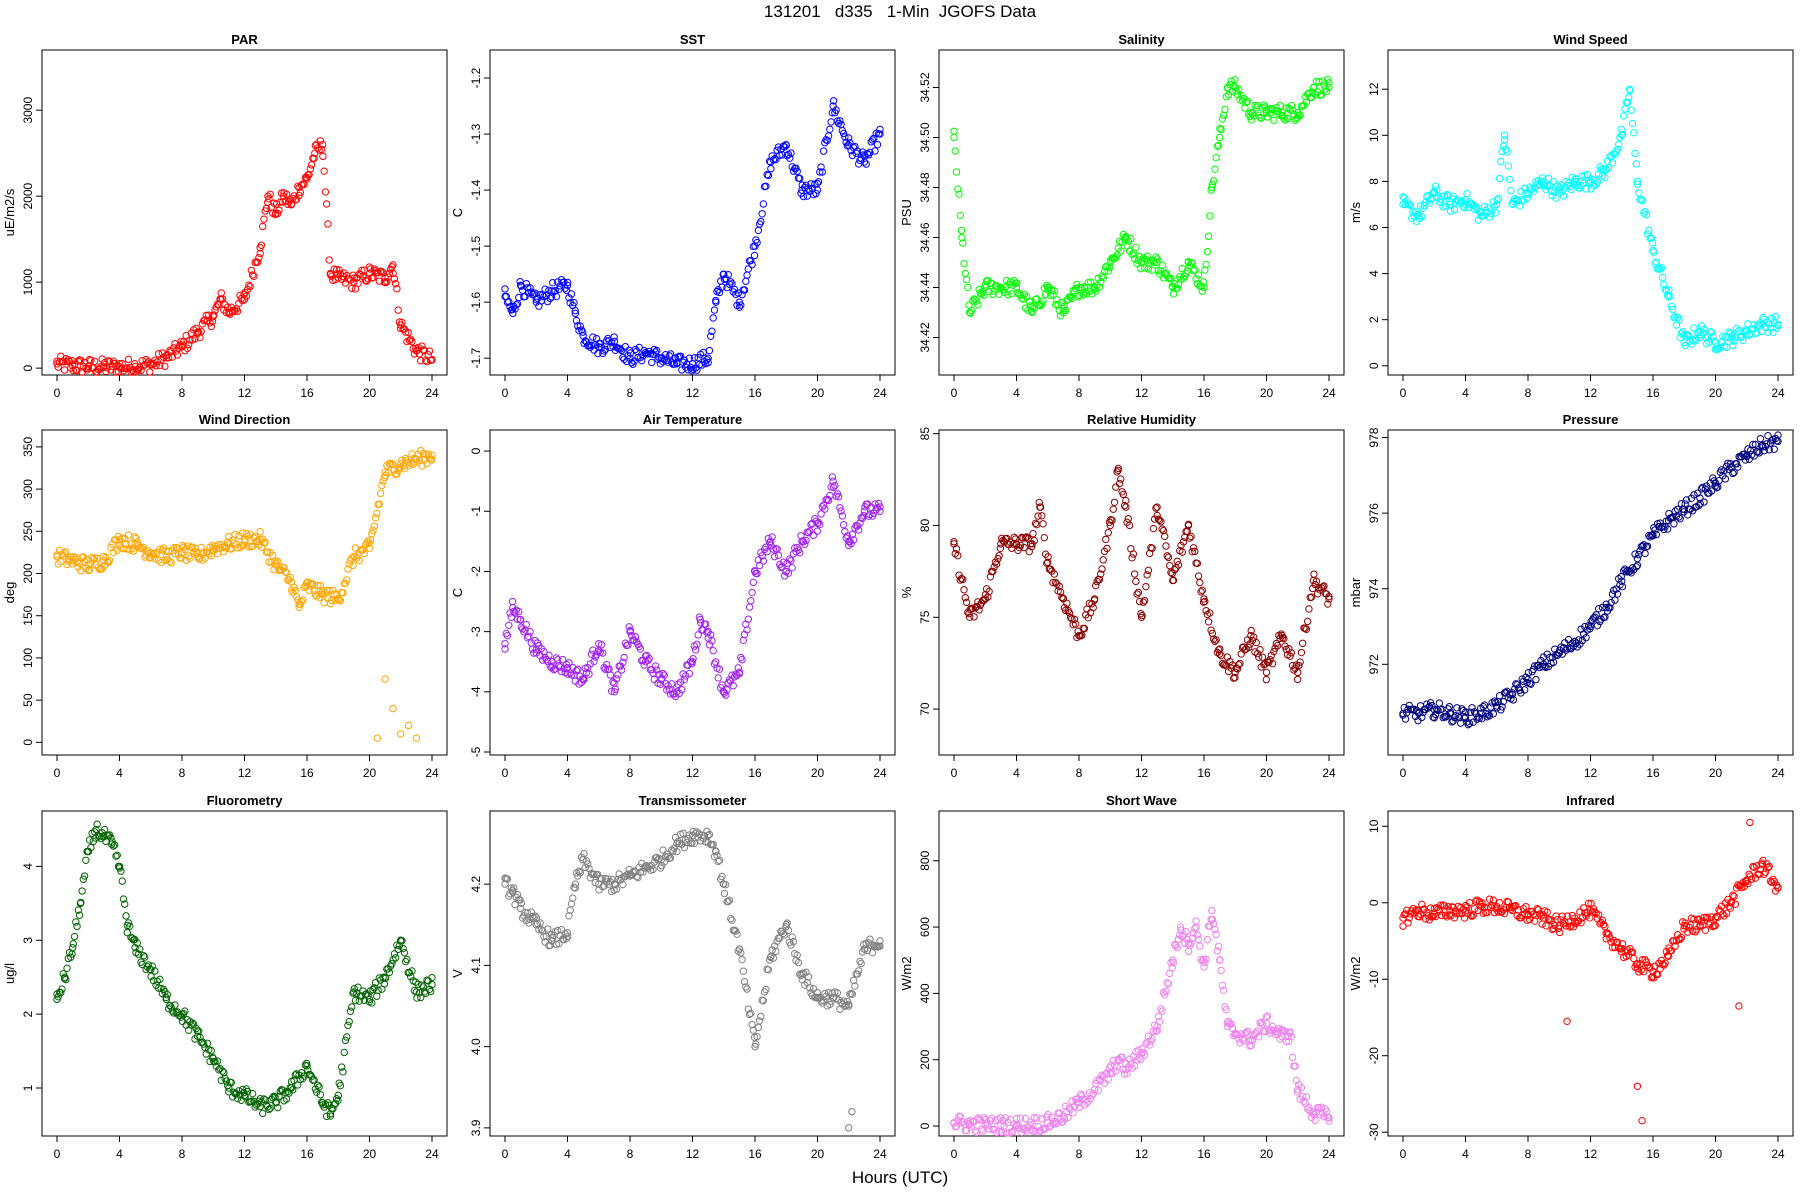 The height and width of the screenshot is (1200, 1800). Describe the element at coordinates (370, 773) in the screenshot. I see `x-tick-label-wind-direction: 20` at that location.